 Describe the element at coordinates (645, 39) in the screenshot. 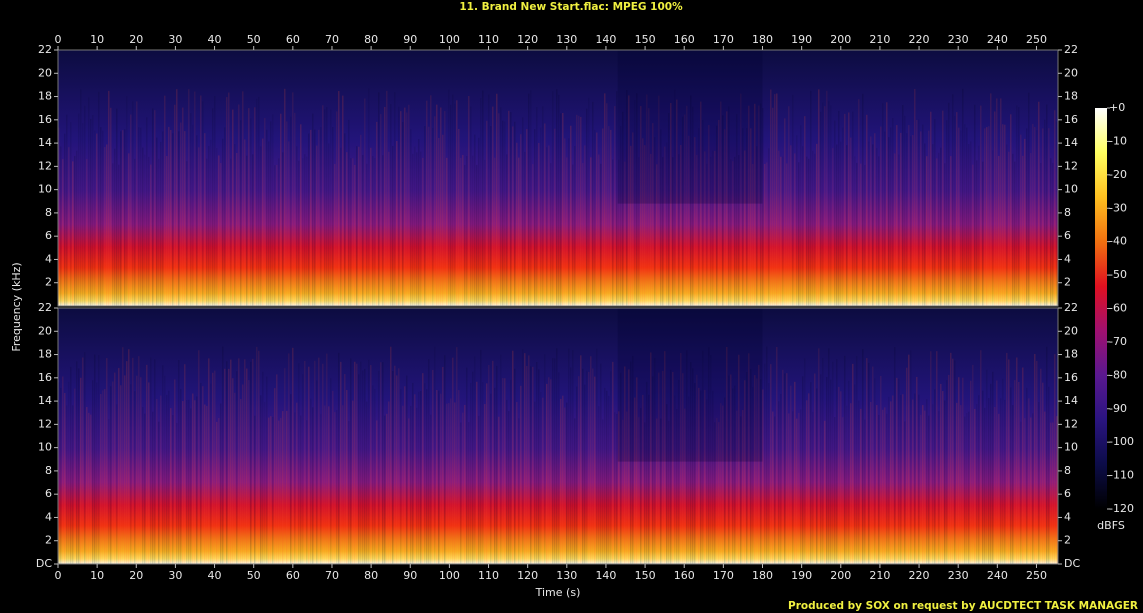

I see `x-tick-label: 150` at that location.